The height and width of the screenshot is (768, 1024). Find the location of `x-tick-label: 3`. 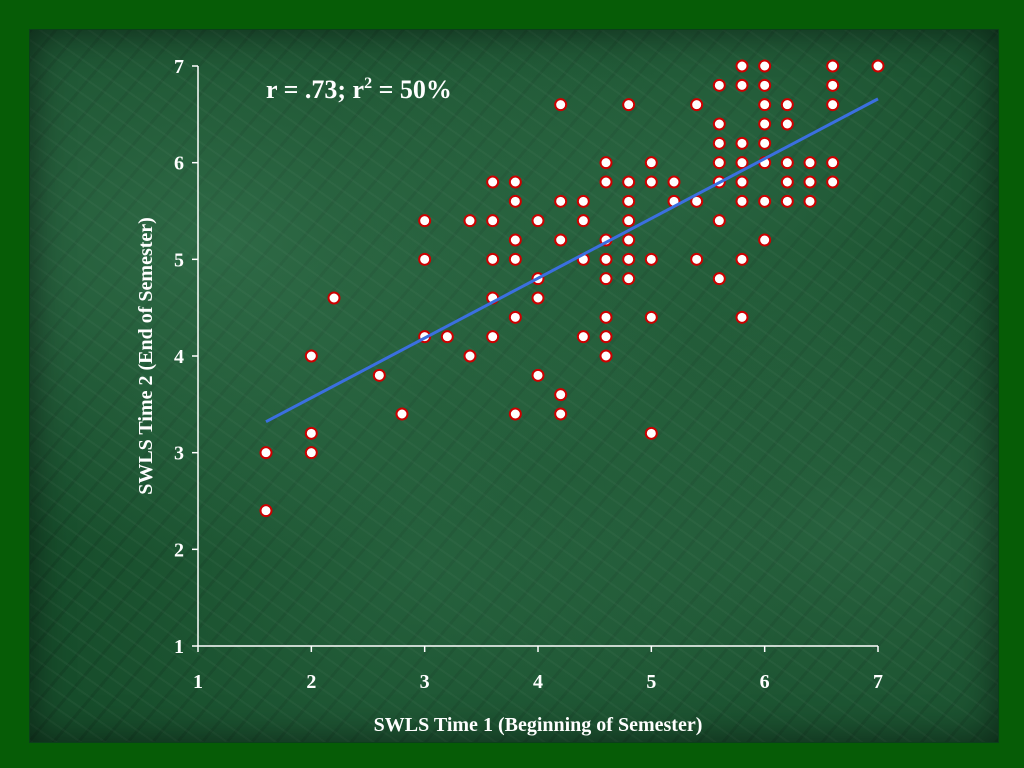

x-tick-label: 3 is located at coordinates (425, 682).